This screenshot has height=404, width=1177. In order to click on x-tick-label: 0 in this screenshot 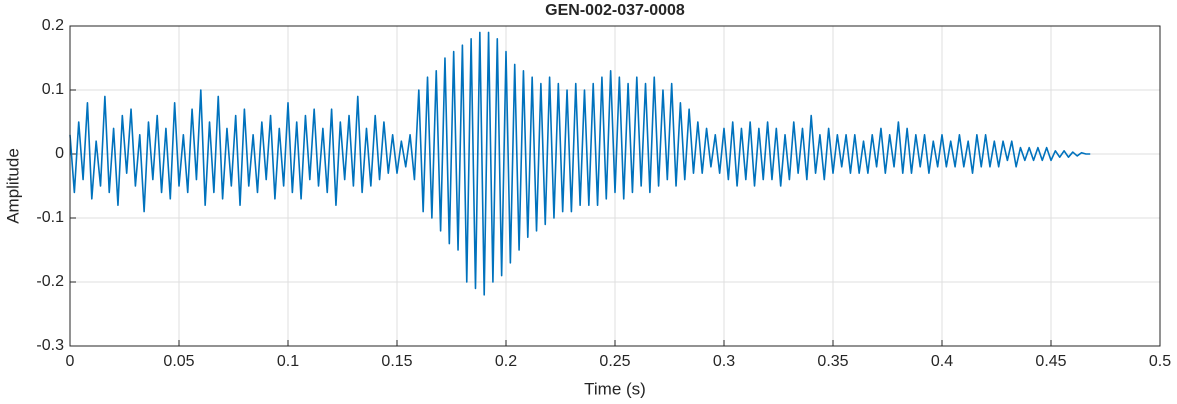, I will do `click(70, 361)`.